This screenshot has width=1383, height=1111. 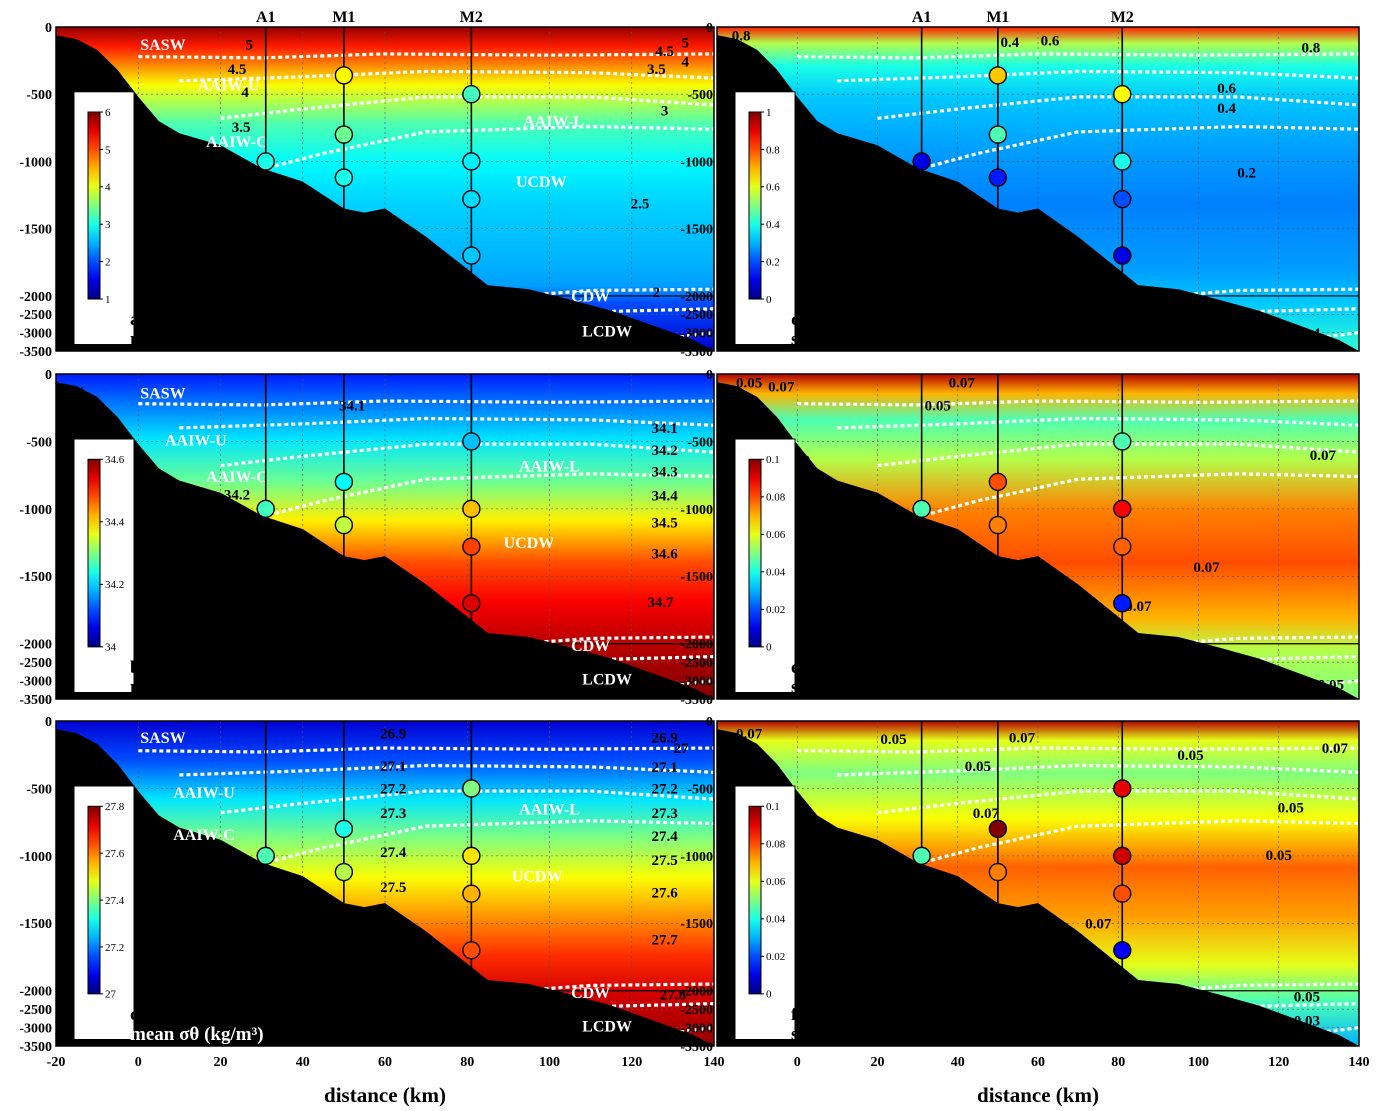 What do you see at coordinates (776, 535) in the screenshot?
I see `colorbar-tick-label: 0.06` at bounding box center [776, 535].